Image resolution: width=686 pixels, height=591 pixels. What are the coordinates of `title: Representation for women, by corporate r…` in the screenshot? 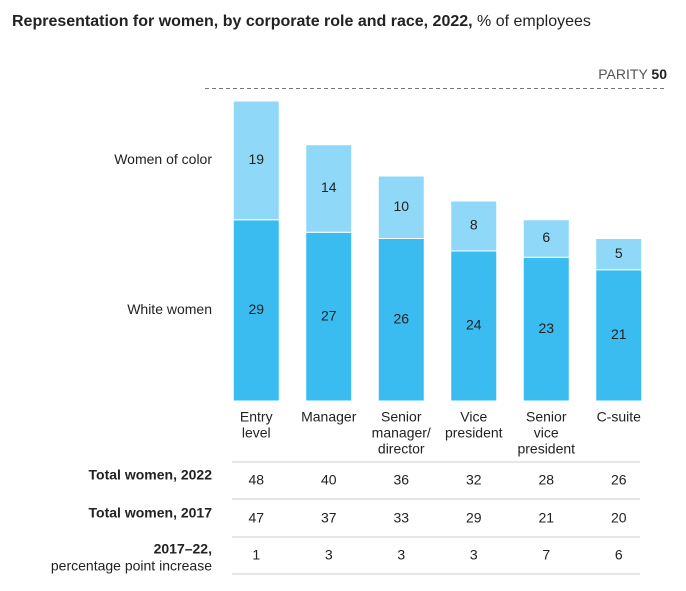 It's located at (242, 21).